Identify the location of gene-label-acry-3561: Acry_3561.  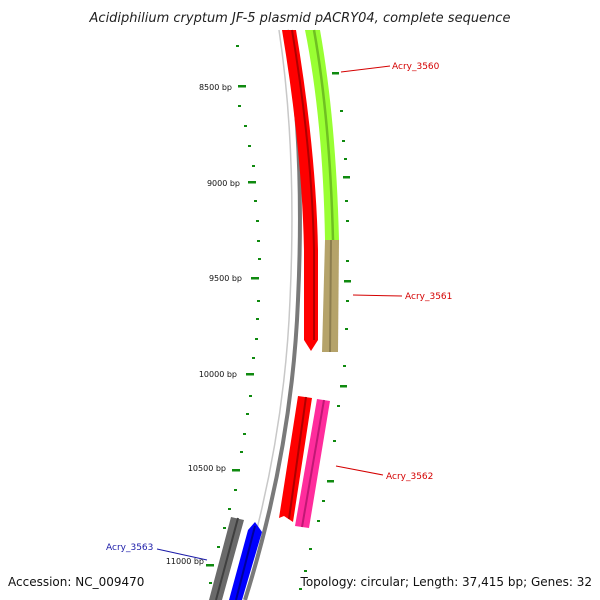
(428, 297).